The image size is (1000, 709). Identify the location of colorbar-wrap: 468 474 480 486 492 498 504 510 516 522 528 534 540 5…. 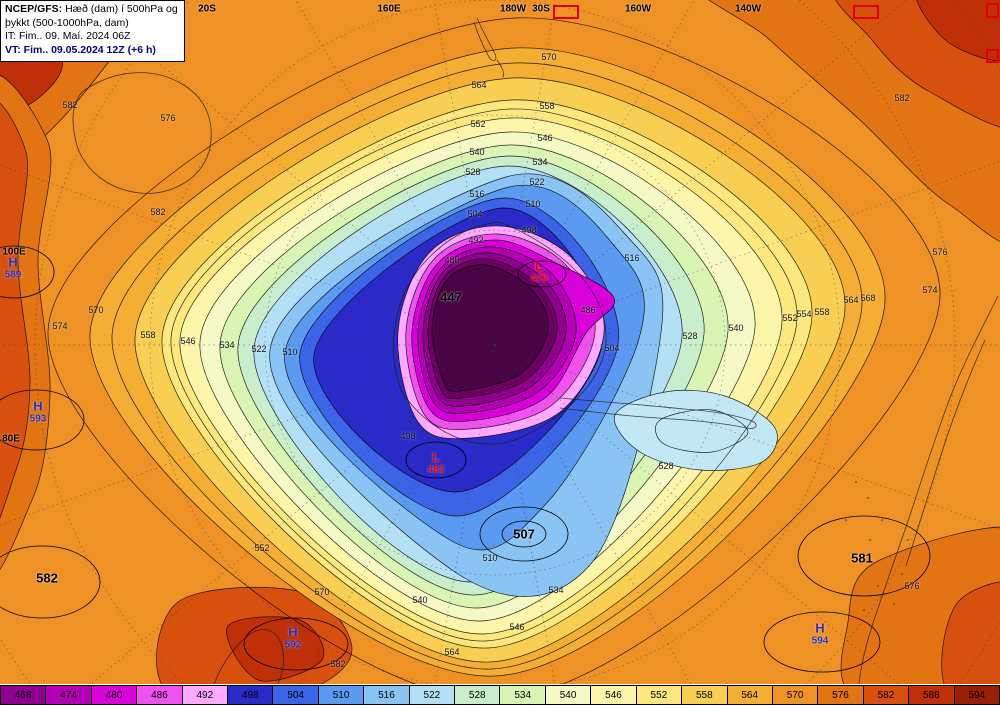
(500, 696).